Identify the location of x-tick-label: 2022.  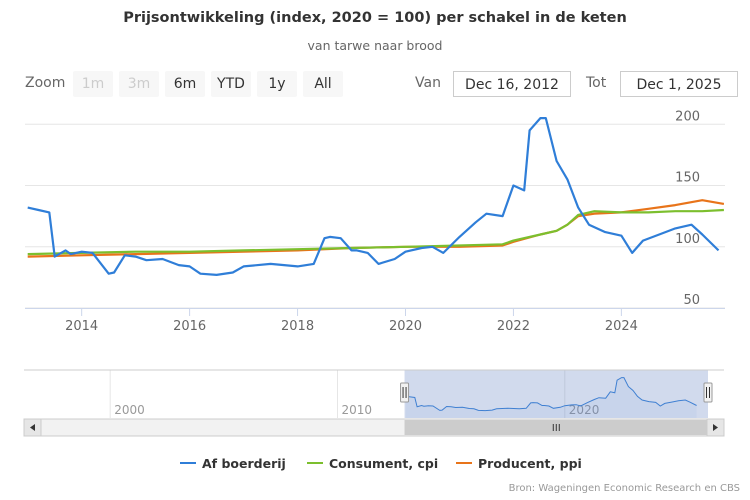
(513, 326).